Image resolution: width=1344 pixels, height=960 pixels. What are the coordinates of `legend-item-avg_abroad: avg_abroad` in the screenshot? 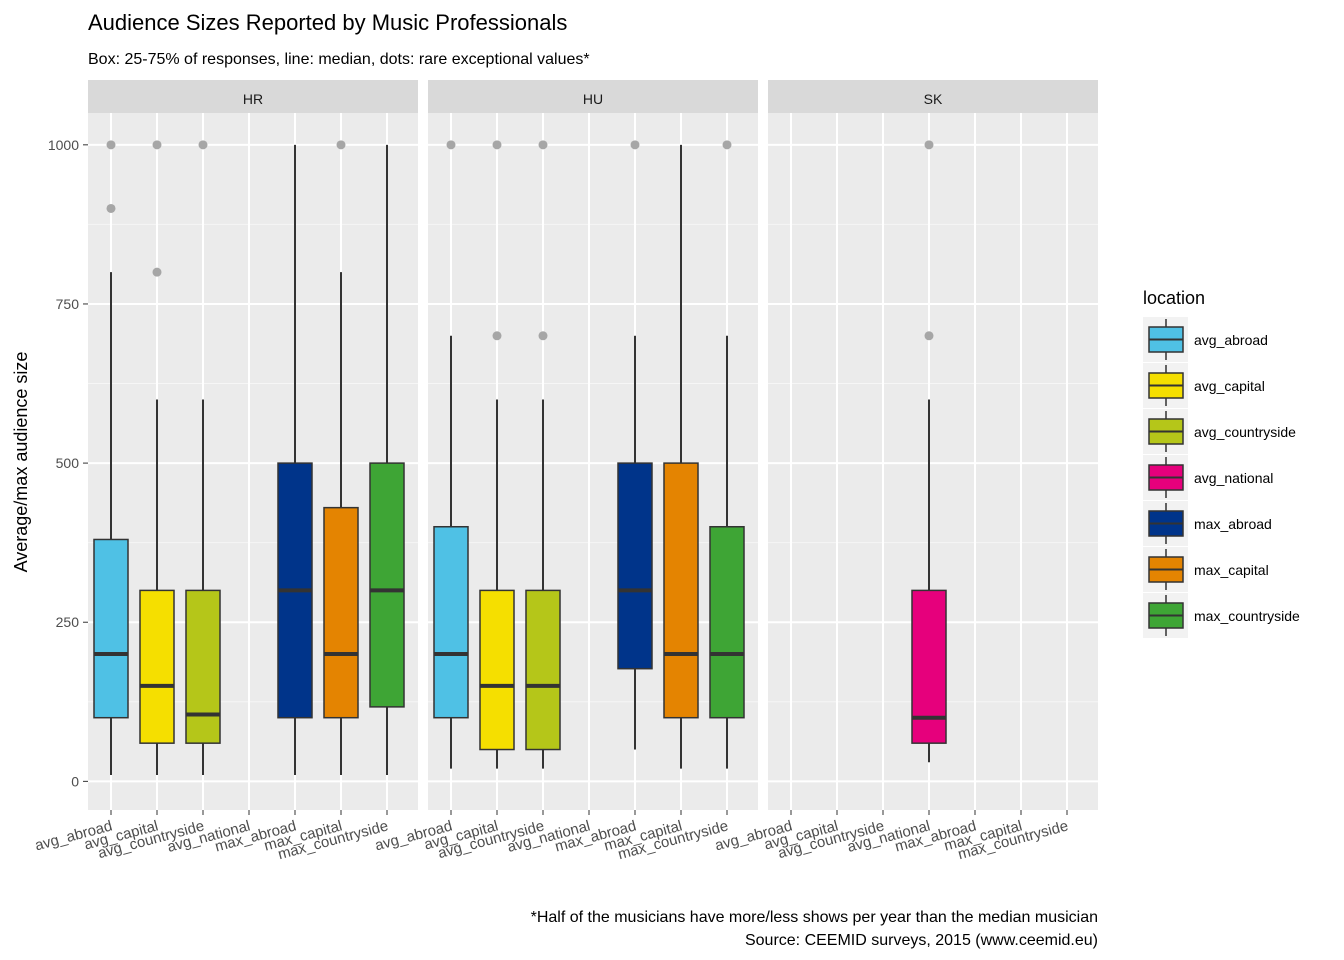 It's located at (1205, 339).